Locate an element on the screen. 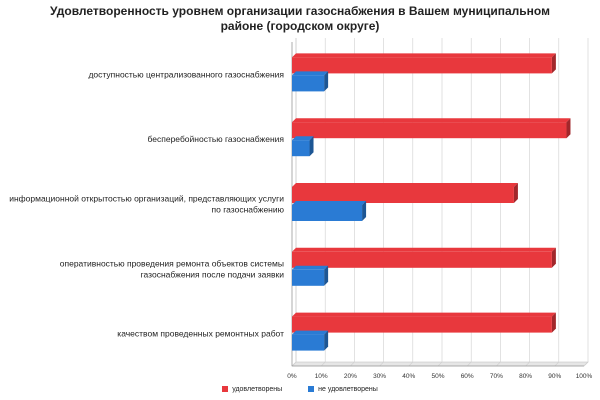  x-tick-label: 70% is located at coordinates (496, 376).